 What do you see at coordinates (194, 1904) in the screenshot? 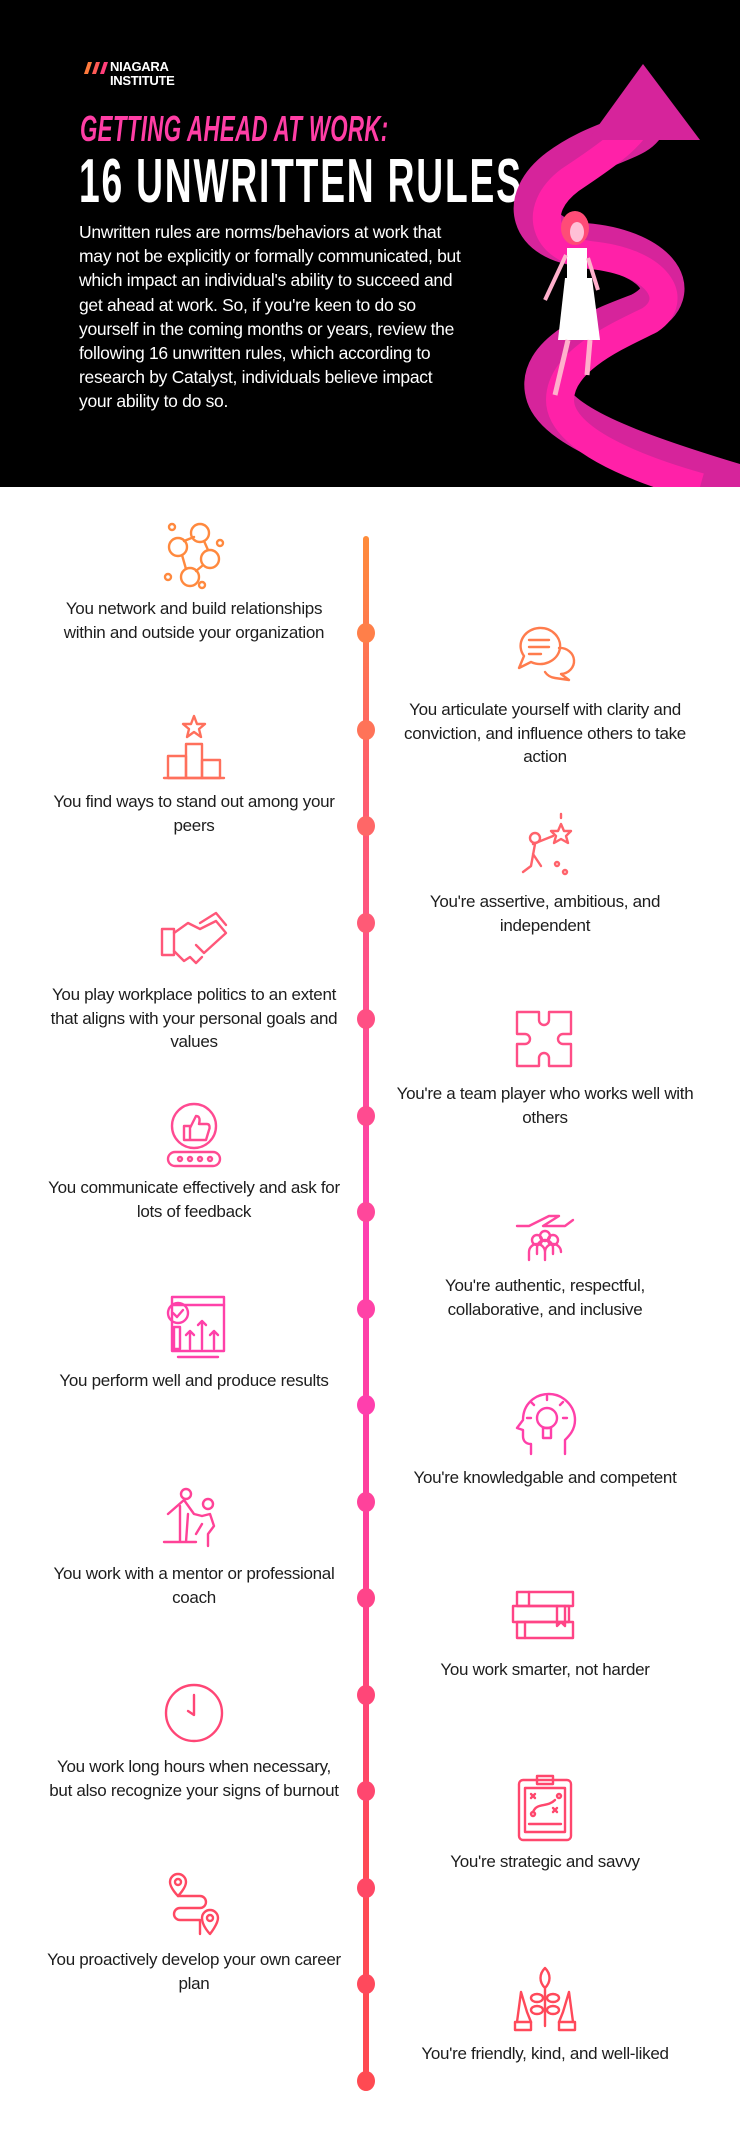
I see `route-map-icon` at bounding box center [194, 1904].